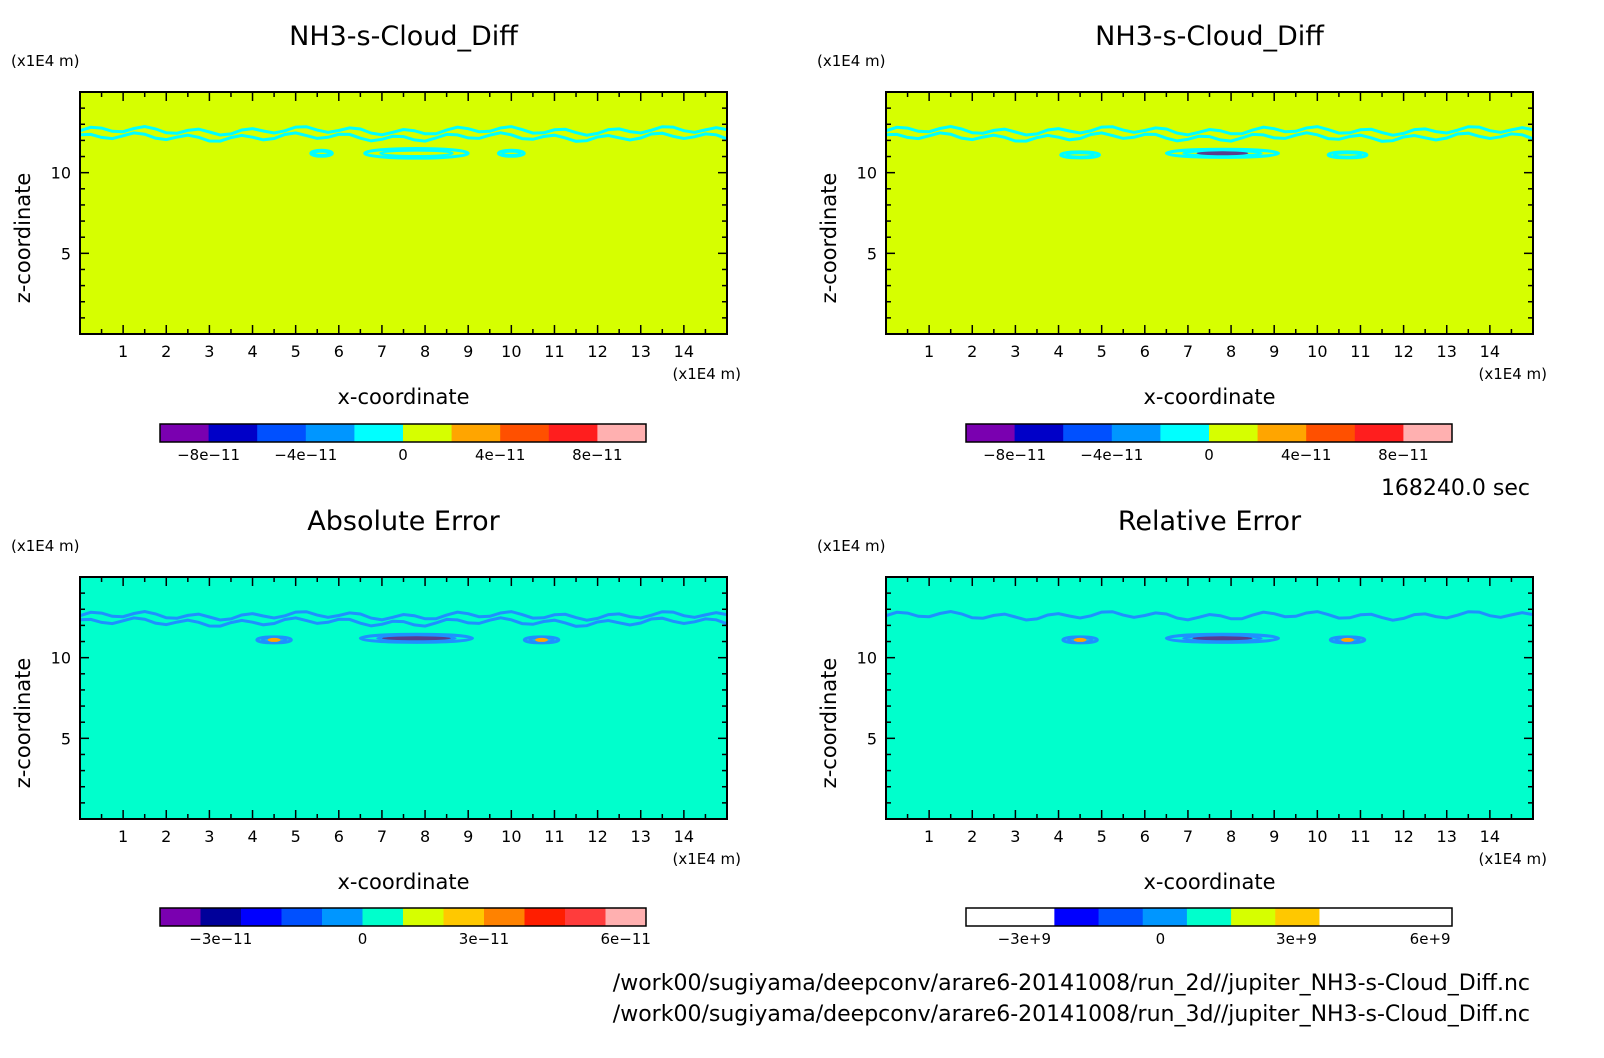 The height and width of the screenshot is (1058, 1604). Describe the element at coordinates (403, 213) in the screenshot. I see `plot-fill` at that location.